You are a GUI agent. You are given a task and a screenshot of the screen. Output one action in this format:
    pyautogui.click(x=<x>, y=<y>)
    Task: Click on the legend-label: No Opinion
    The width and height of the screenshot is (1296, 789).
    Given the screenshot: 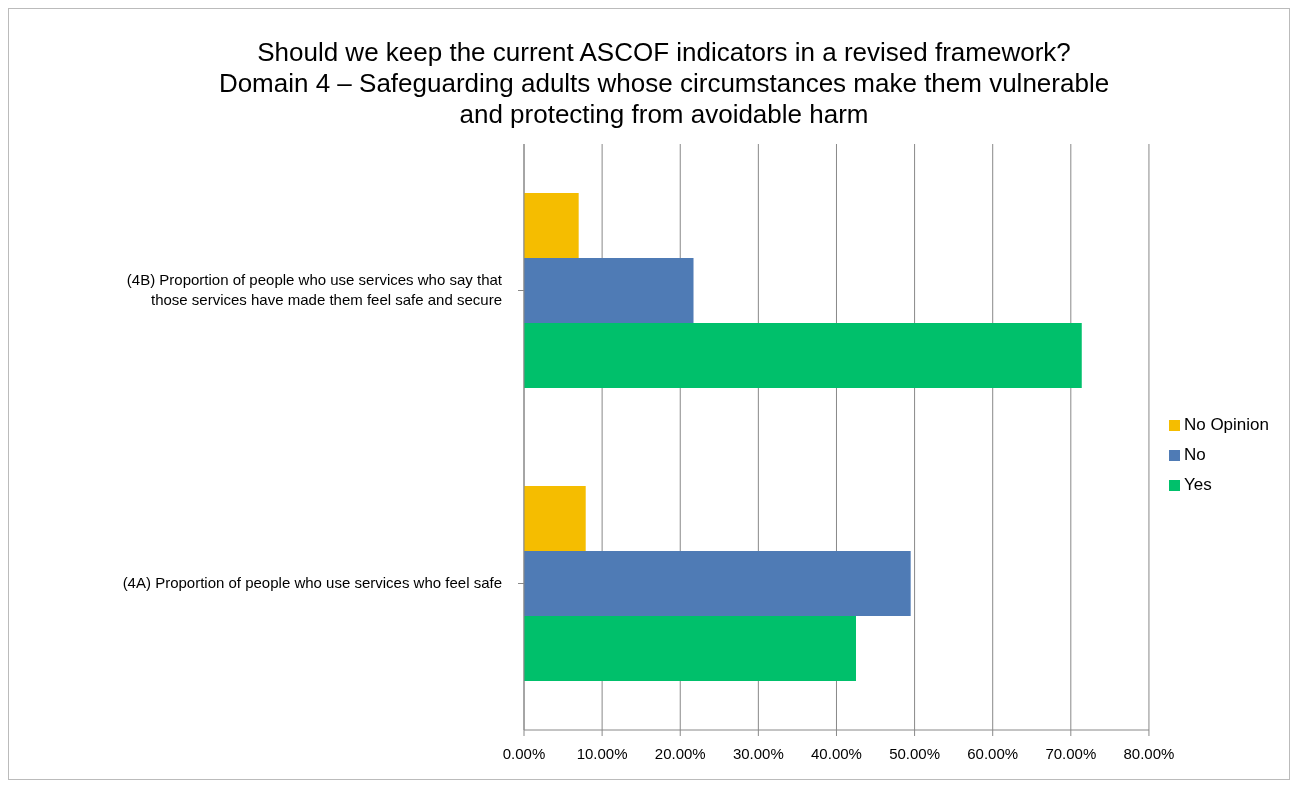 What is the action you would take?
    pyautogui.click(x=1226, y=424)
    